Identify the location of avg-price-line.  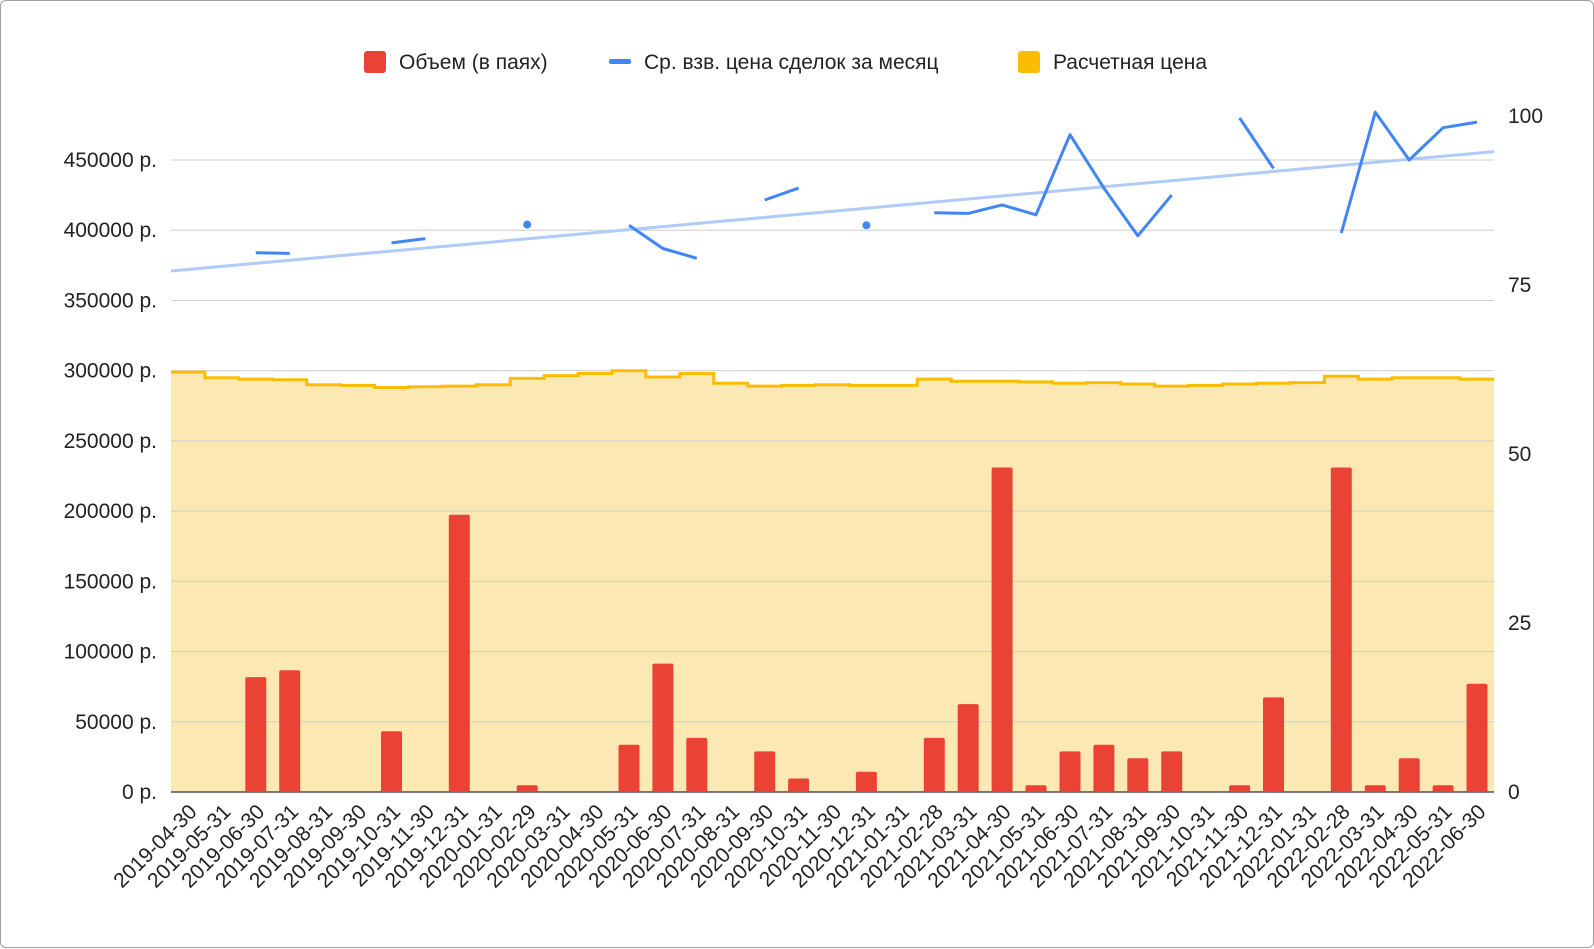
(866, 185).